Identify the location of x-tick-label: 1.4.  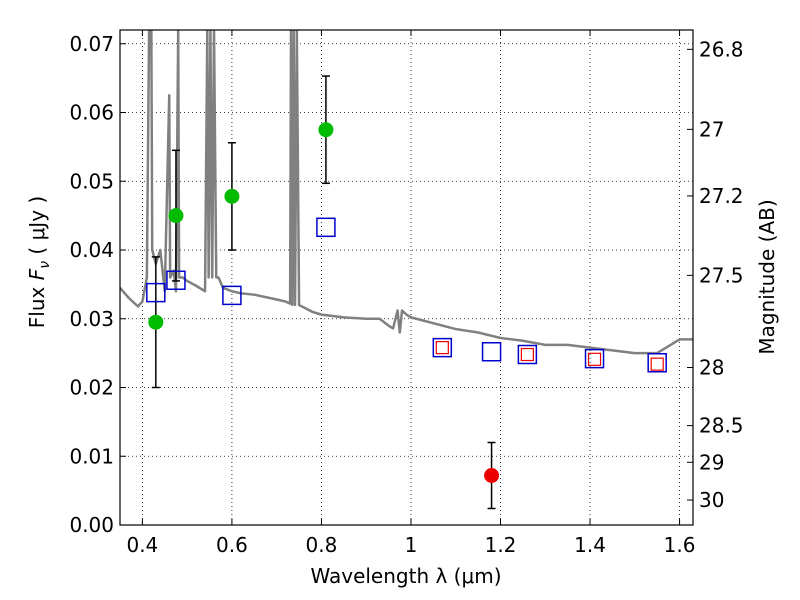
(590, 545).